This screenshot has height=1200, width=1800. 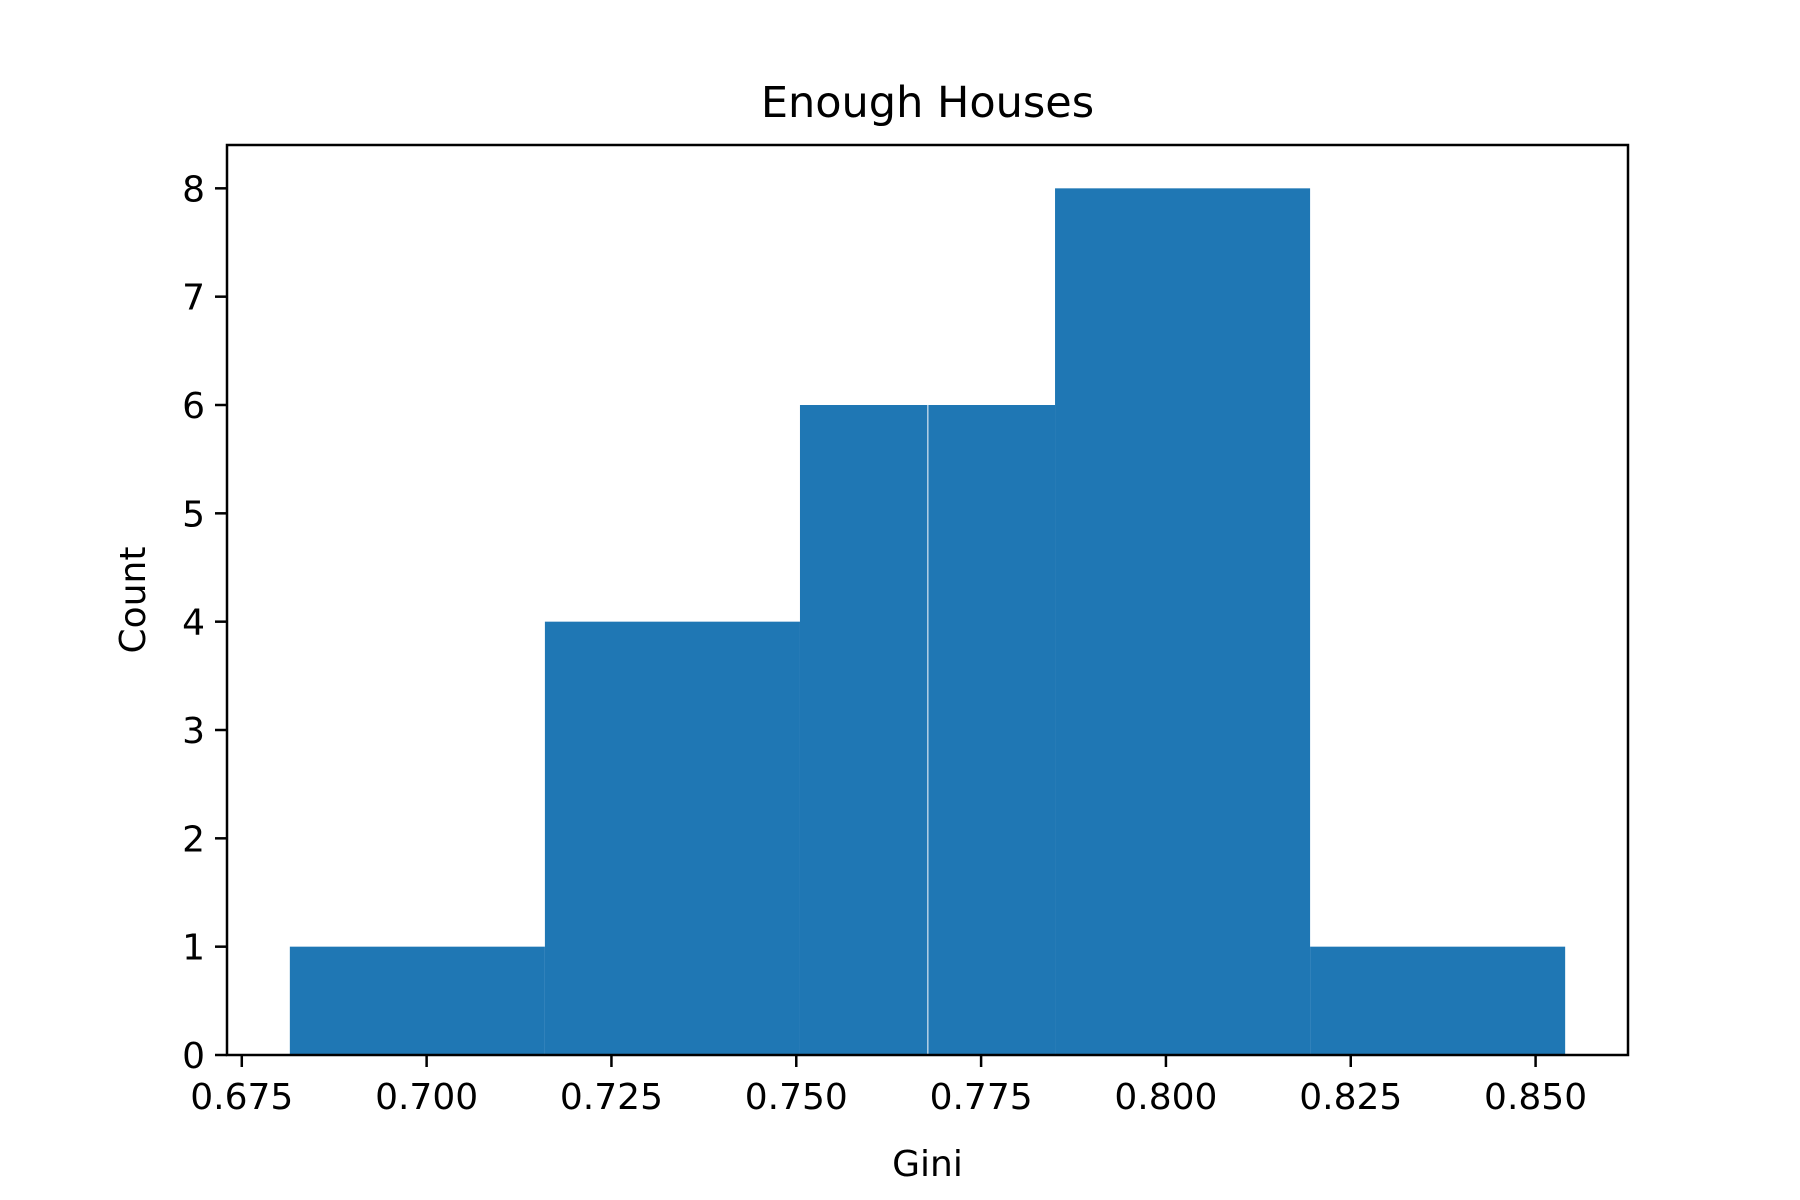 I want to click on y-tick-label: 5, so click(x=193, y=514).